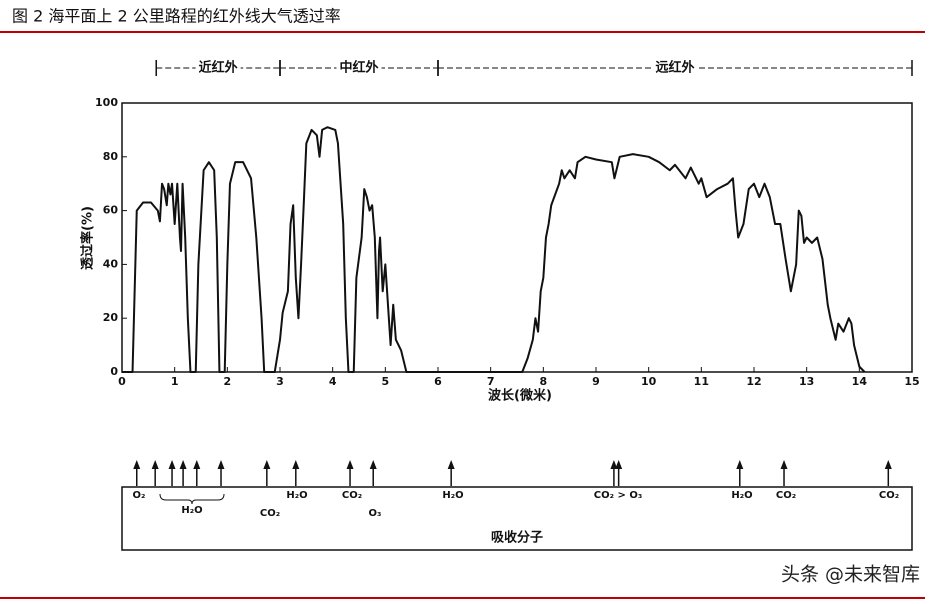 The height and width of the screenshot is (604, 937). Describe the element at coordinates (596, 381) in the screenshot. I see `x-tick-label: 9` at that location.